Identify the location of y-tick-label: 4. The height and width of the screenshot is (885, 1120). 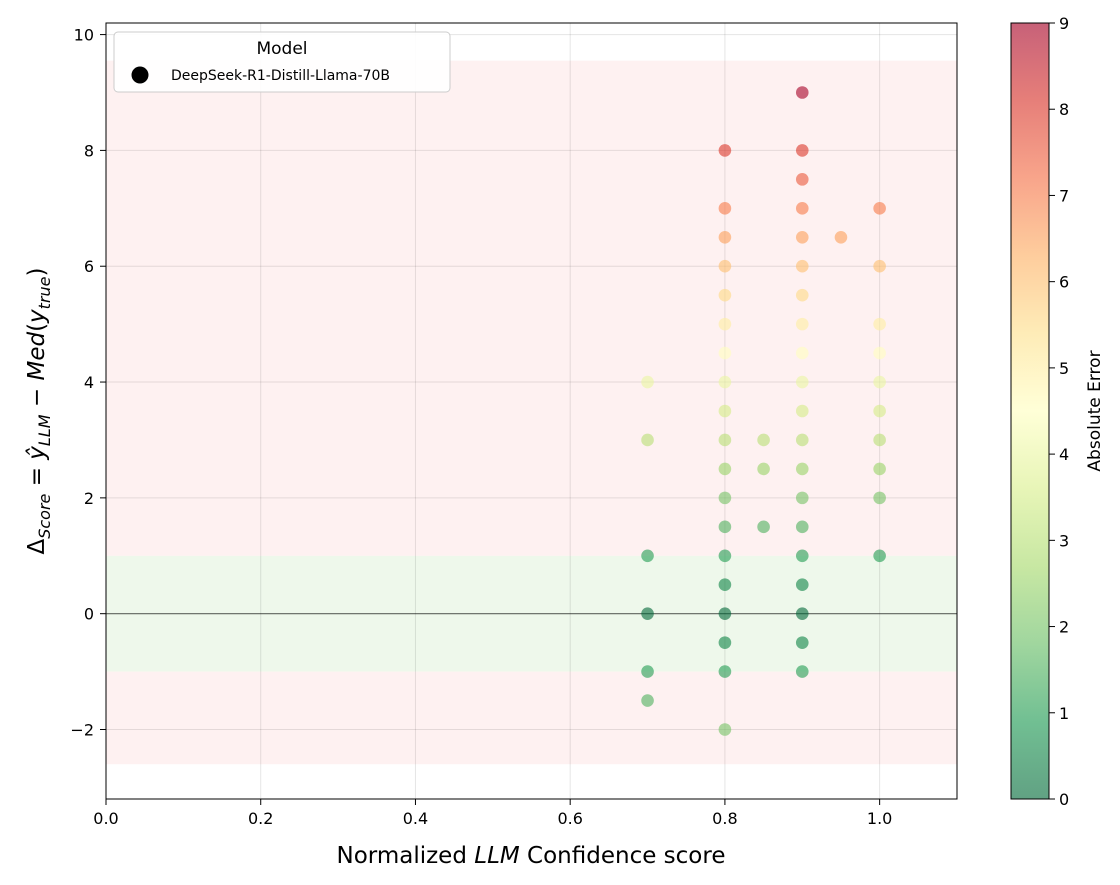
(89, 382).